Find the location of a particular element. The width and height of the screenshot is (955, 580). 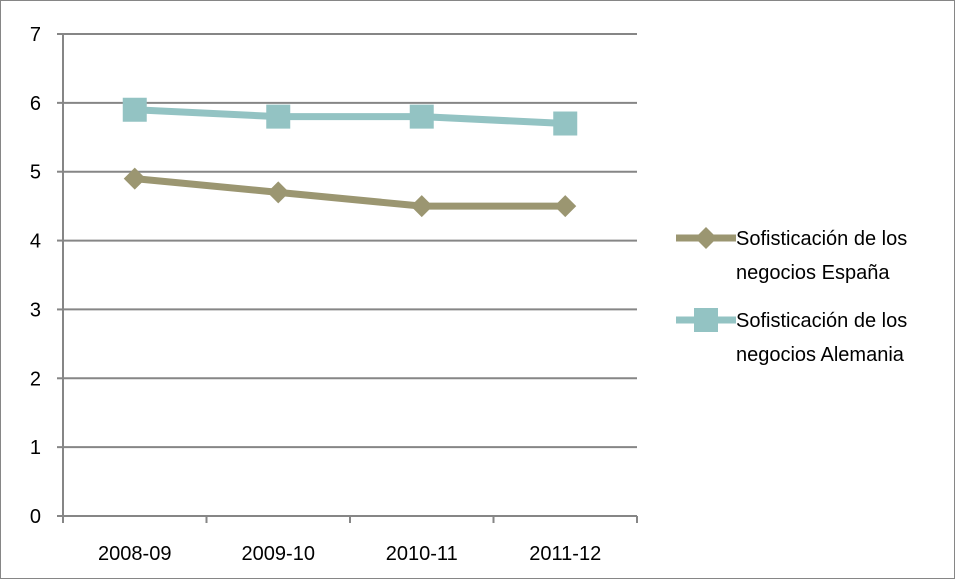

legend-label: negocios España is located at coordinates (813, 273).